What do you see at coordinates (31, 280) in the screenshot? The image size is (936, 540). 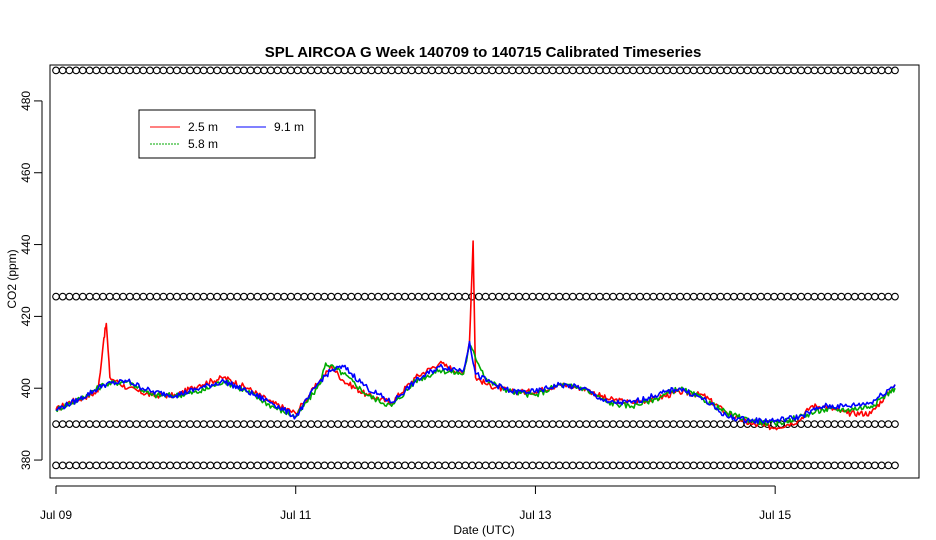 I see `y-axis: 380 400 420 440 460 480` at bounding box center [31, 280].